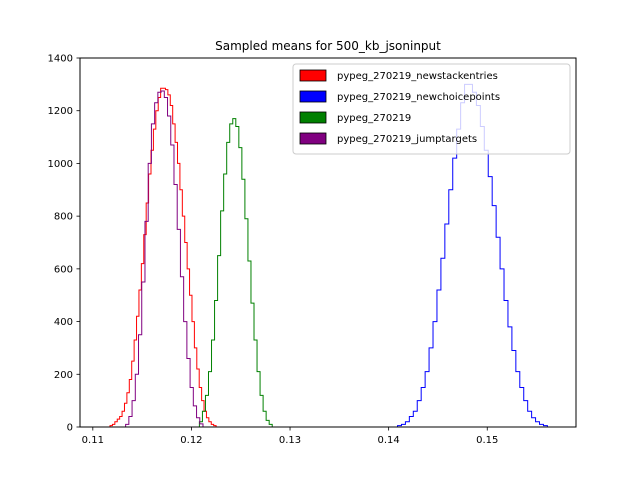 The width and height of the screenshot is (640, 480). What do you see at coordinates (63, 375) in the screenshot?
I see `y-tick-label: 200` at bounding box center [63, 375].